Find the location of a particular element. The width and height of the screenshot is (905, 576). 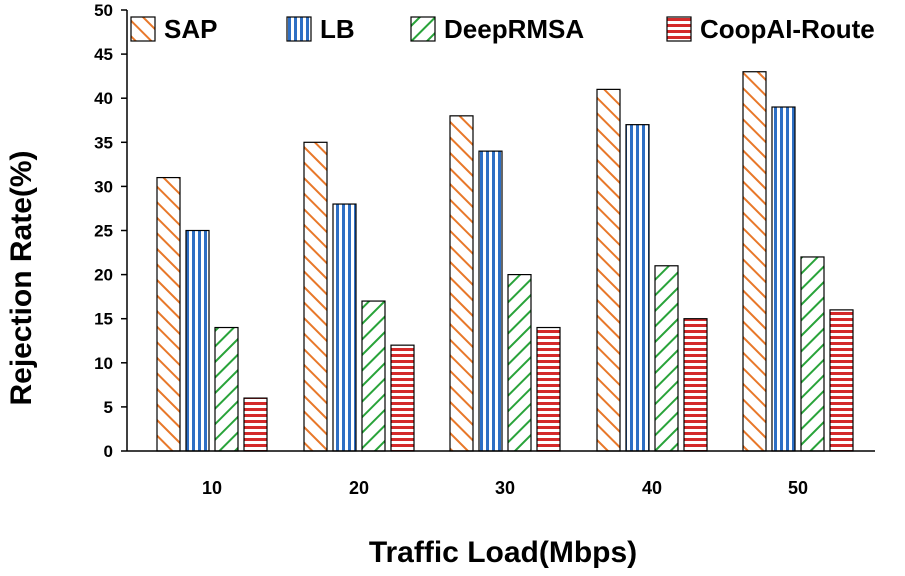

x-tick-label: 40 is located at coordinates (652, 488).